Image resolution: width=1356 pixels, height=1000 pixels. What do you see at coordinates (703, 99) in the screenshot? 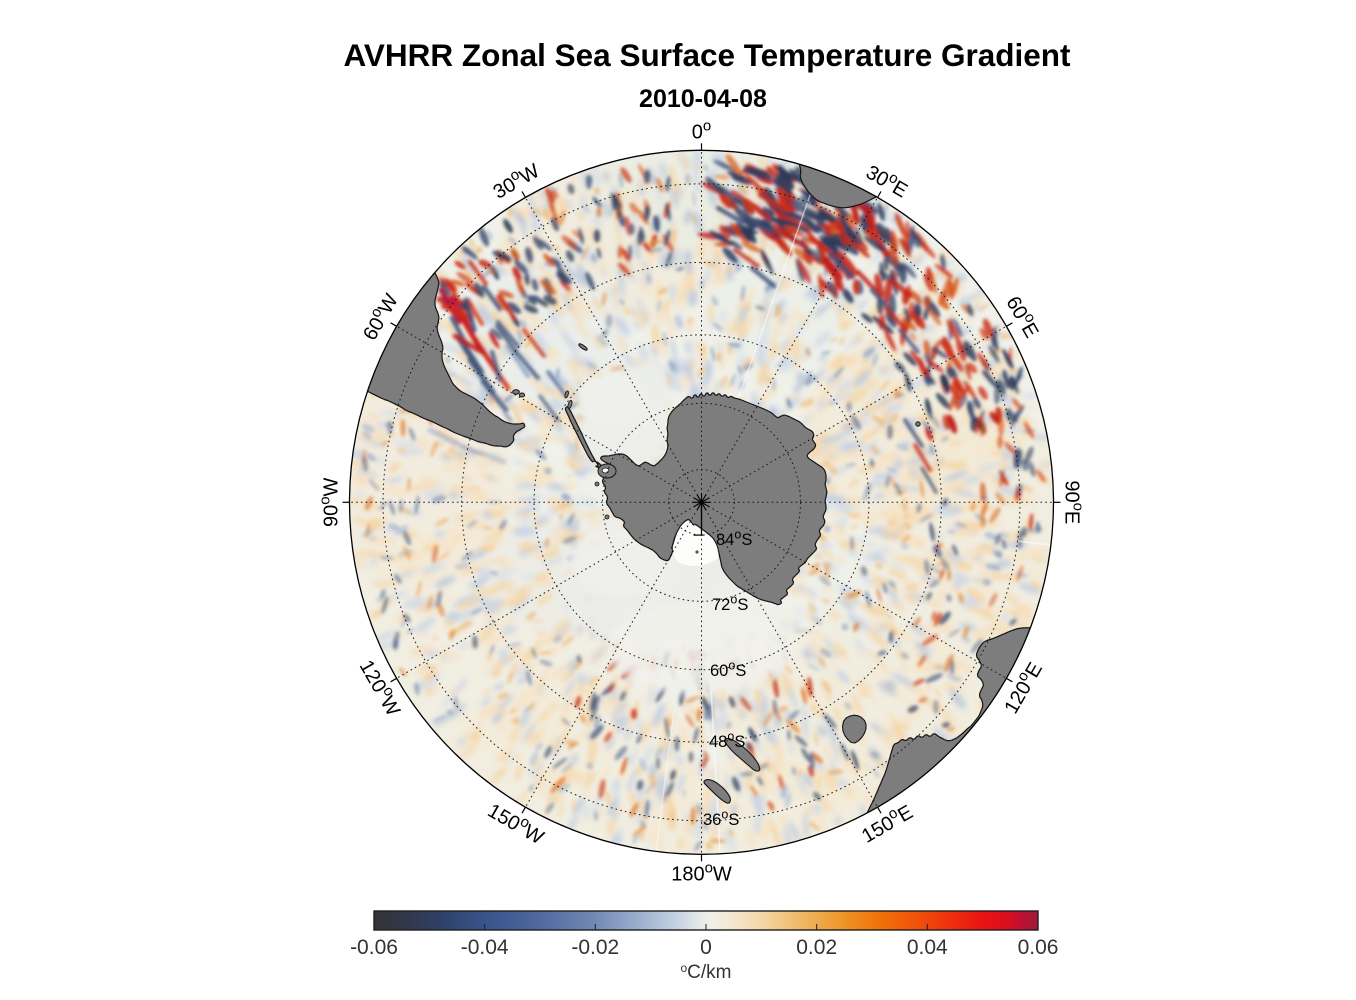
I see `svg-text: 2010-04-08` at bounding box center [703, 99].